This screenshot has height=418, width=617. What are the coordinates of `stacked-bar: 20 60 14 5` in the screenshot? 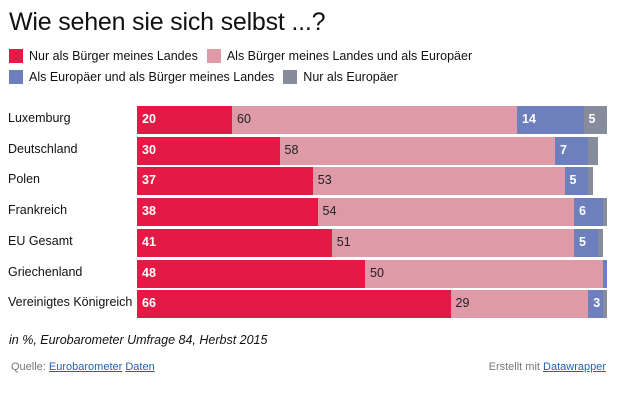 It's located at (372, 120).